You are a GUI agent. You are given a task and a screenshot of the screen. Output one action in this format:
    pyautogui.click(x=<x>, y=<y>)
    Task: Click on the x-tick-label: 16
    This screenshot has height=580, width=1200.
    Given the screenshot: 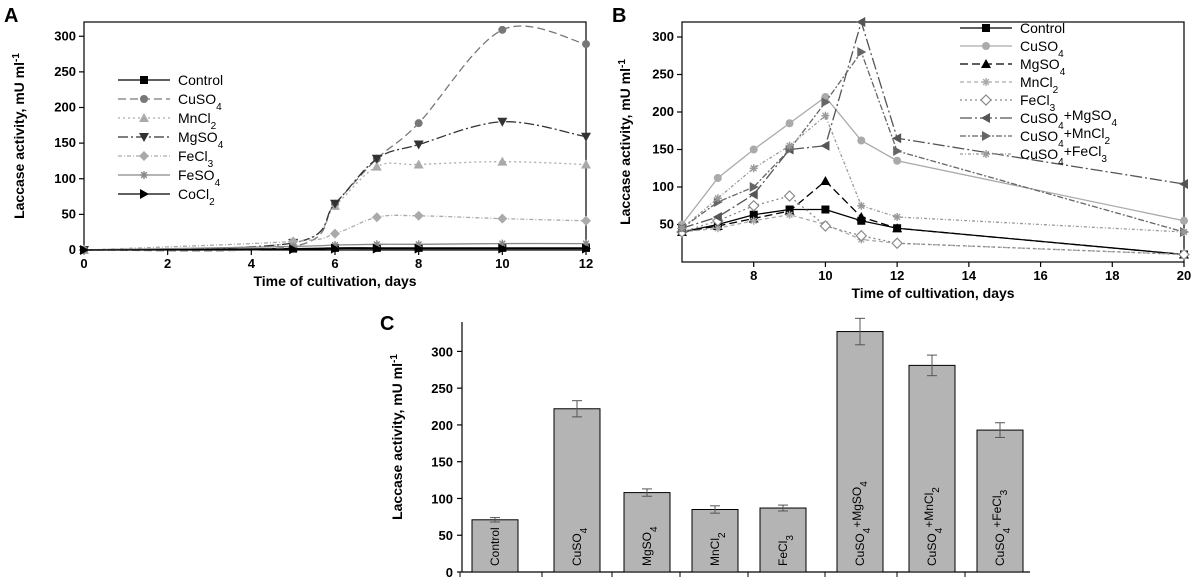 What is the action you would take?
    pyautogui.click(x=1040, y=275)
    